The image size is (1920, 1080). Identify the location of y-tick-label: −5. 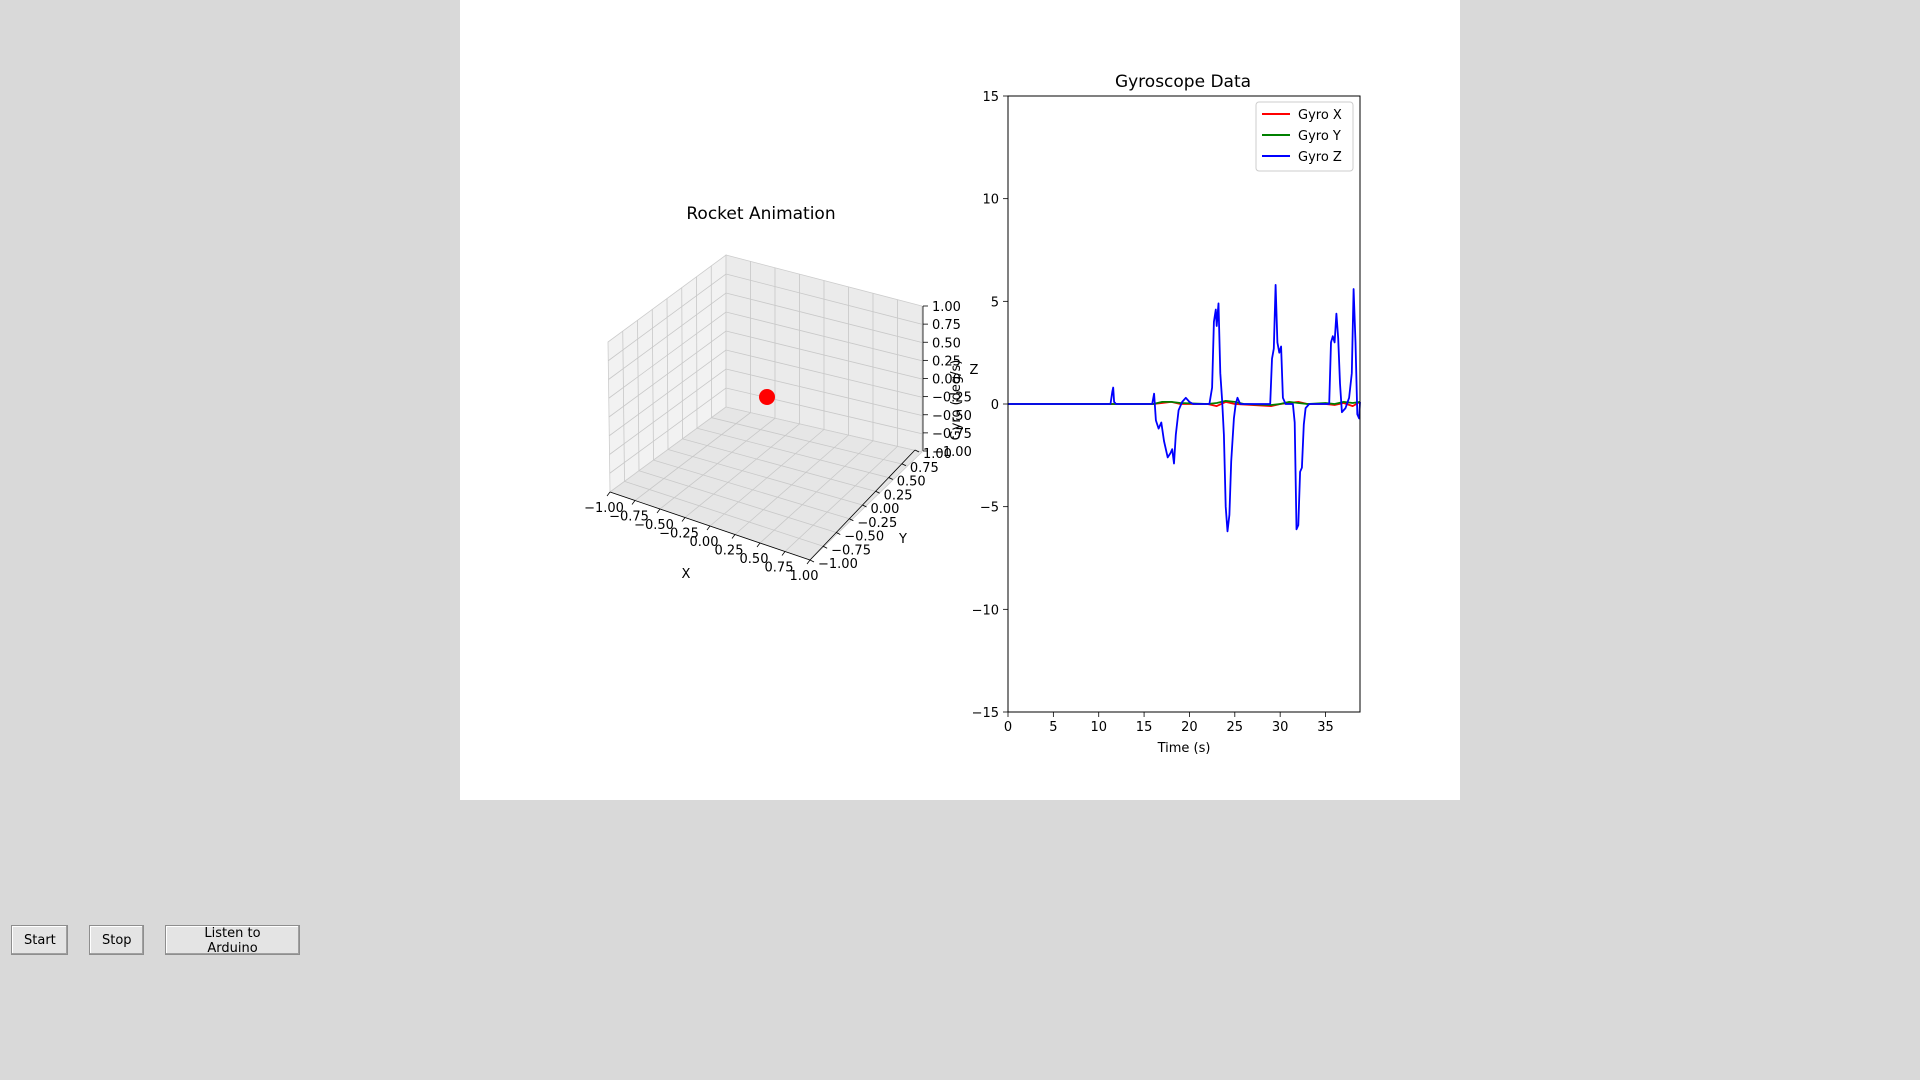
(989, 508).